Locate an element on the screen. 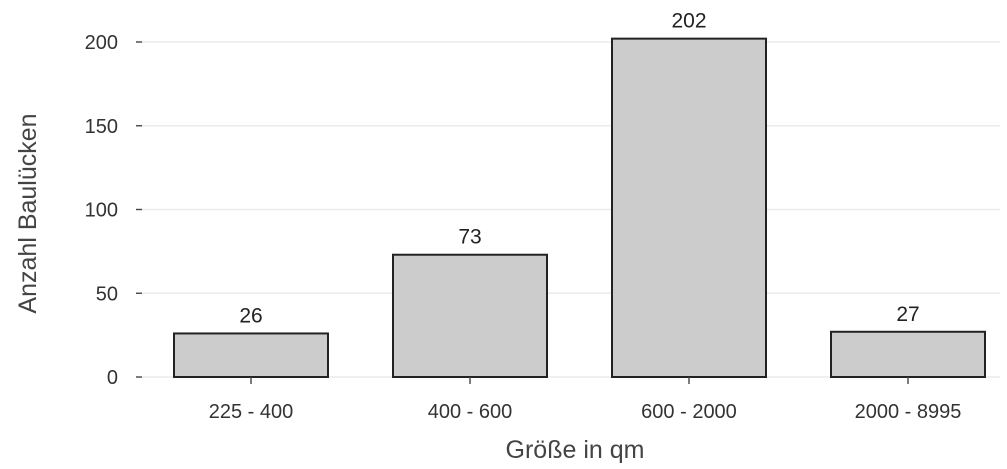 The width and height of the screenshot is (1007, 469). x-axis-title: Größe in qm is located at coordinates (575, 450).